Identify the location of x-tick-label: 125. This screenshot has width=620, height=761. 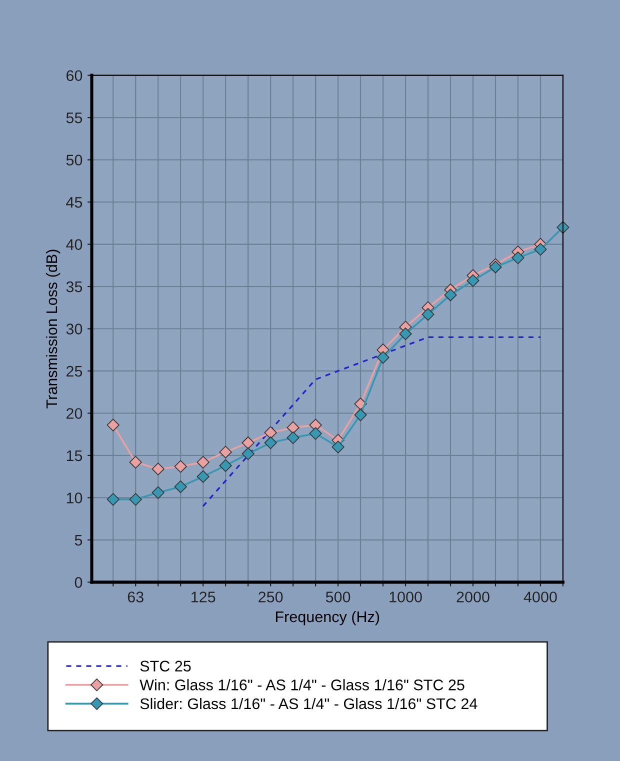
(204, 597).